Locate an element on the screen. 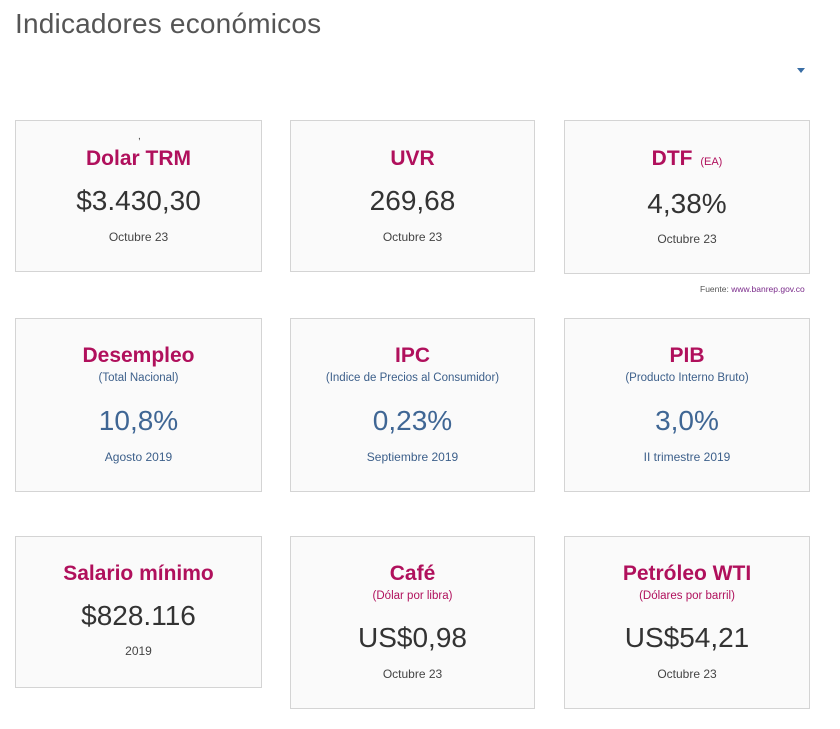 Image resolution: width=840 pixels, height=729 pixels. card-title: Dolar TRM is located at coordinates (138, 158).